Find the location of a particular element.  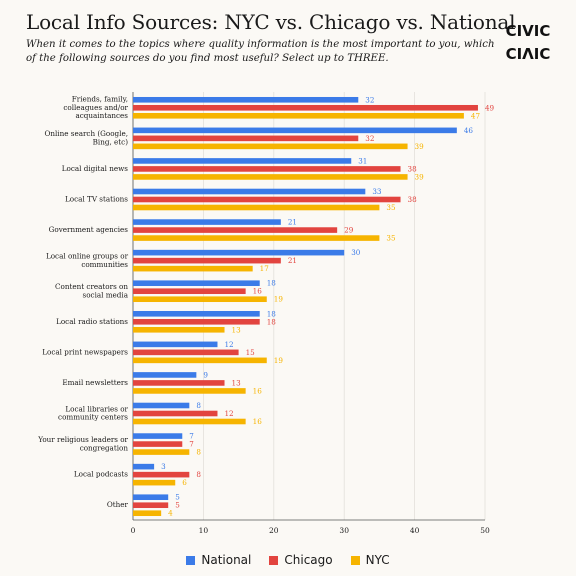

civic-logo: CIVIC CIVIC is located at coordinates (528, 42).